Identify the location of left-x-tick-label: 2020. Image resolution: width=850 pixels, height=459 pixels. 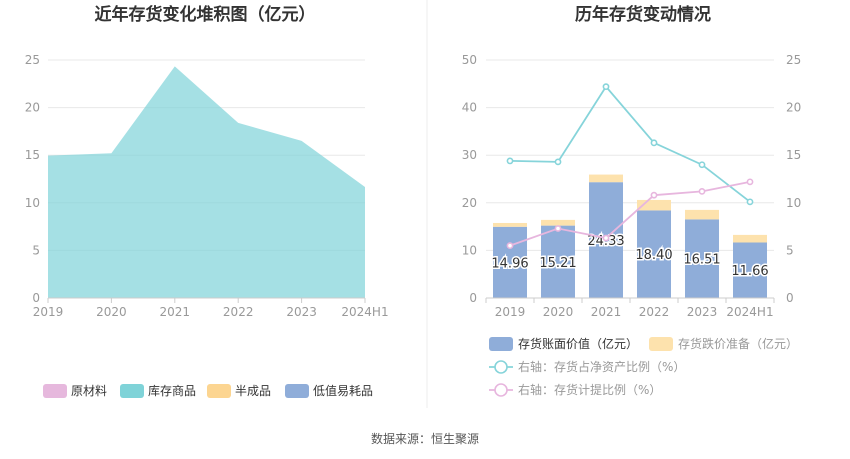
(111, 312).